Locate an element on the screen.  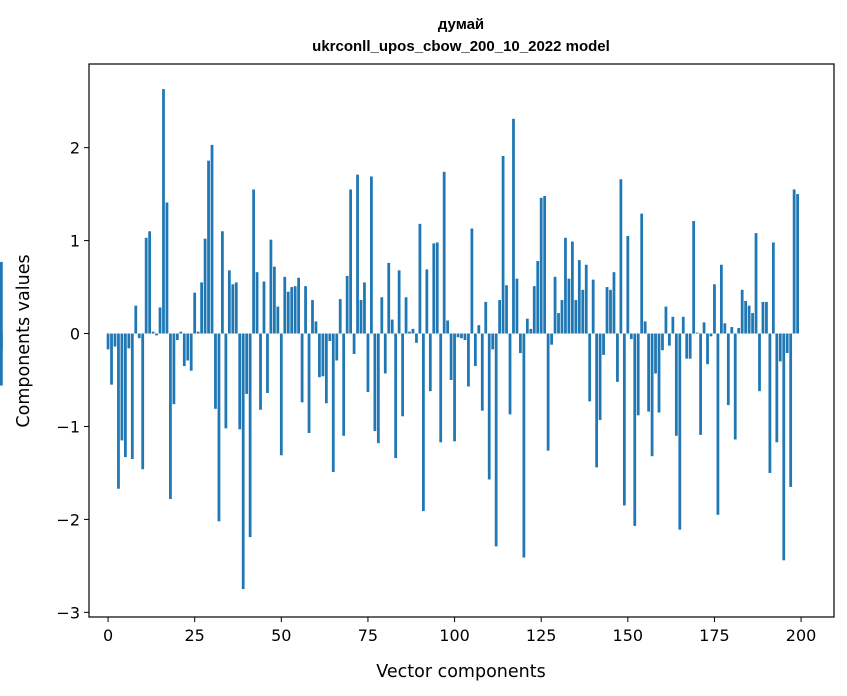
x-tick-label: 25 is located at coordinates (195, 635).